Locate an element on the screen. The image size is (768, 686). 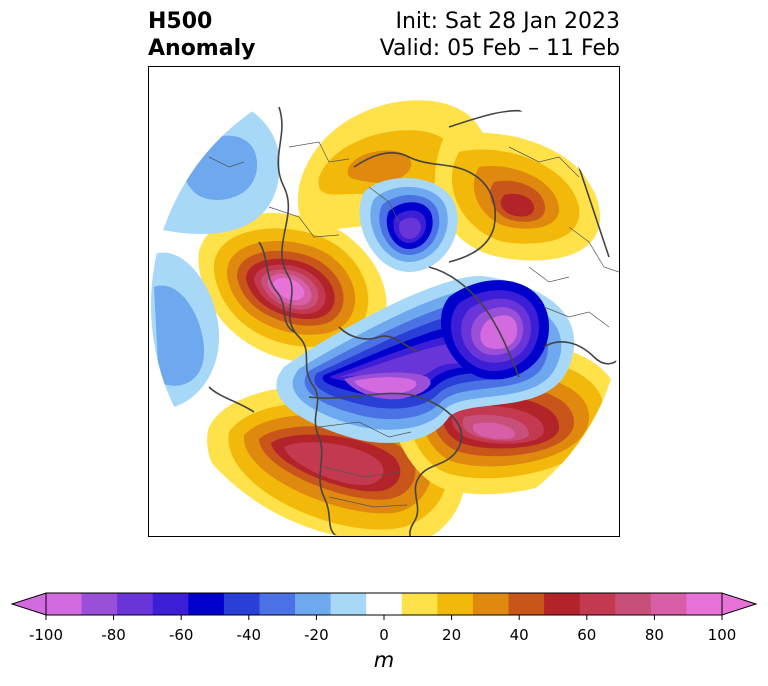
colorbar-tick-label: 100 is located at coordinates (722, 635).